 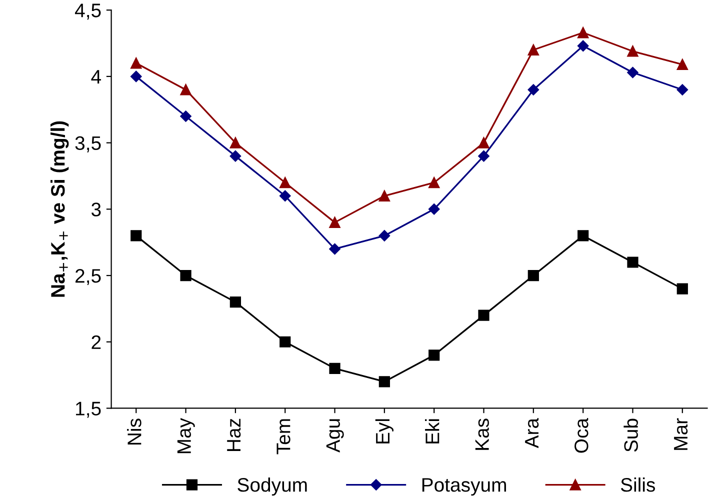 What do you see at coordinates (283, 436) in the screenshot?
I see `x-tick-label: Tem` at bounding box center [283, 436].